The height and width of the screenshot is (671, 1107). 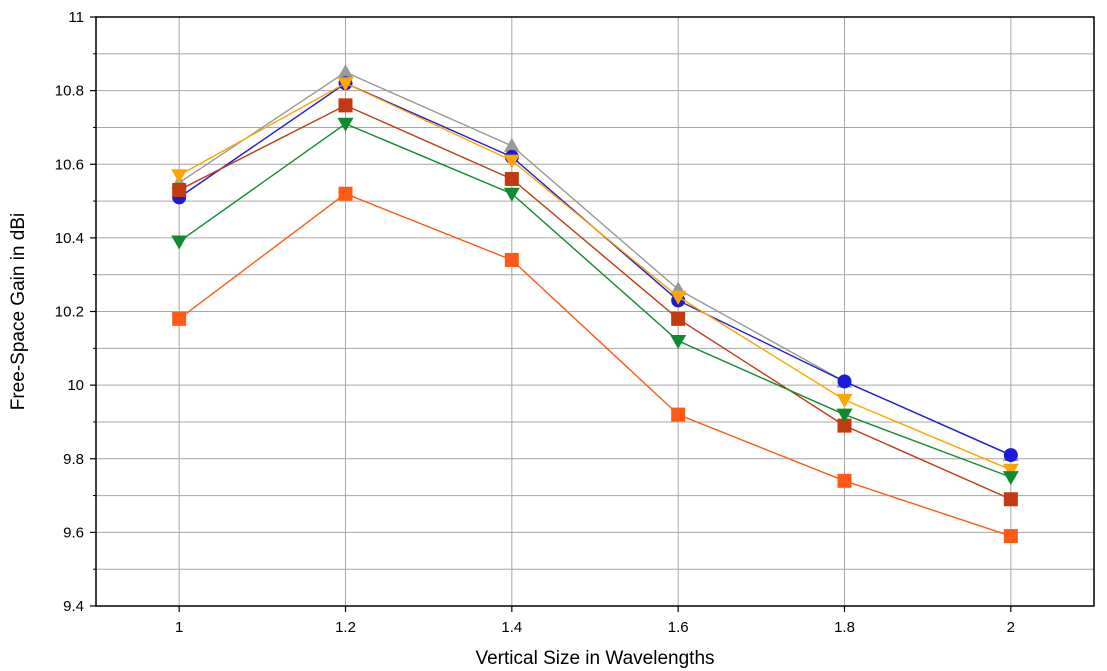 I want to click on y-tick-label: 11, so click(x=76, y=17).